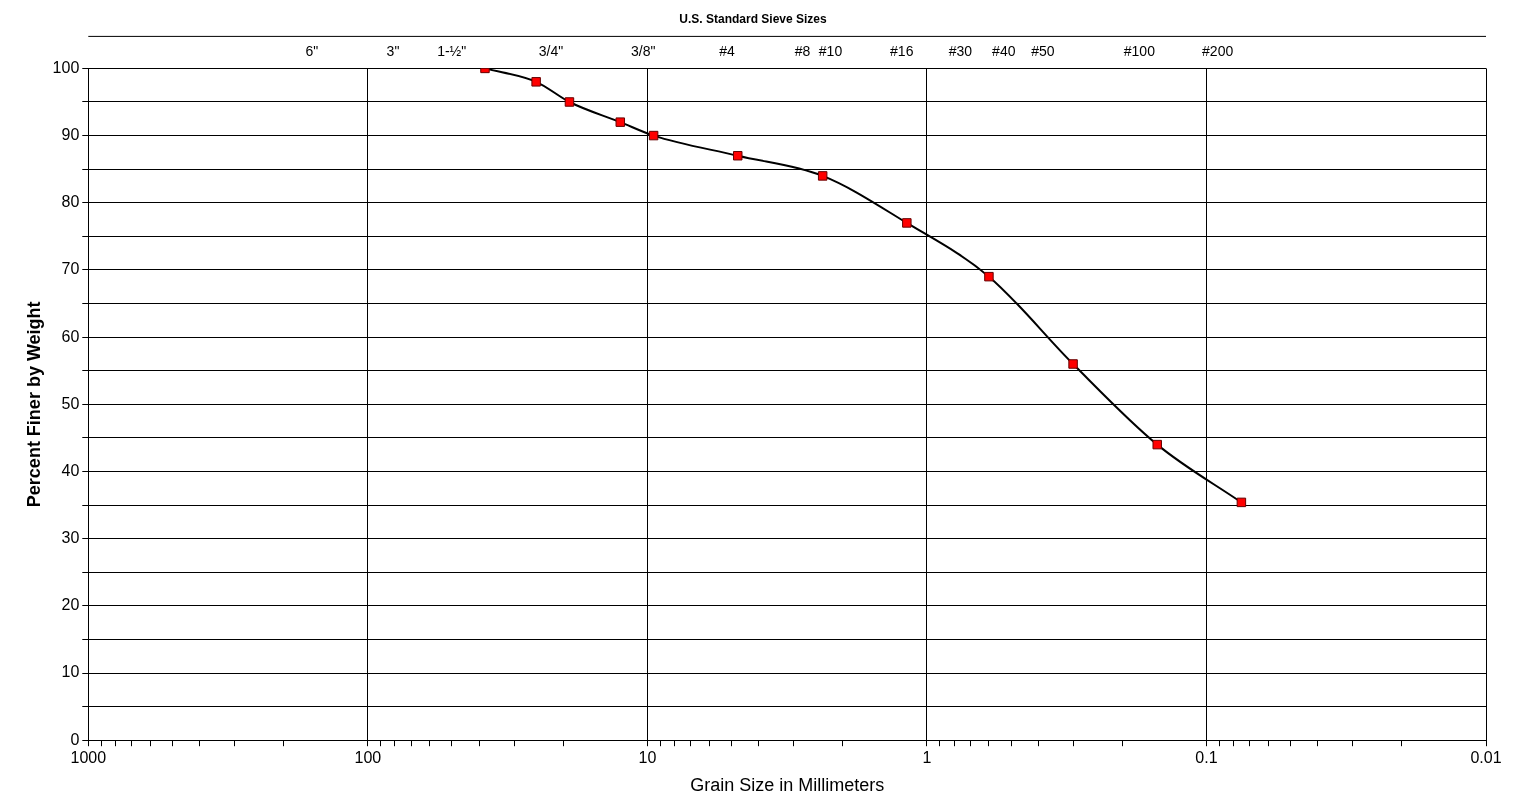 Image resolution: width=1516 pixels, height=811 pixels. Describe the element at coordinates (927, 758) in the screenshot. I see `x-tick-label: 1` at that location.